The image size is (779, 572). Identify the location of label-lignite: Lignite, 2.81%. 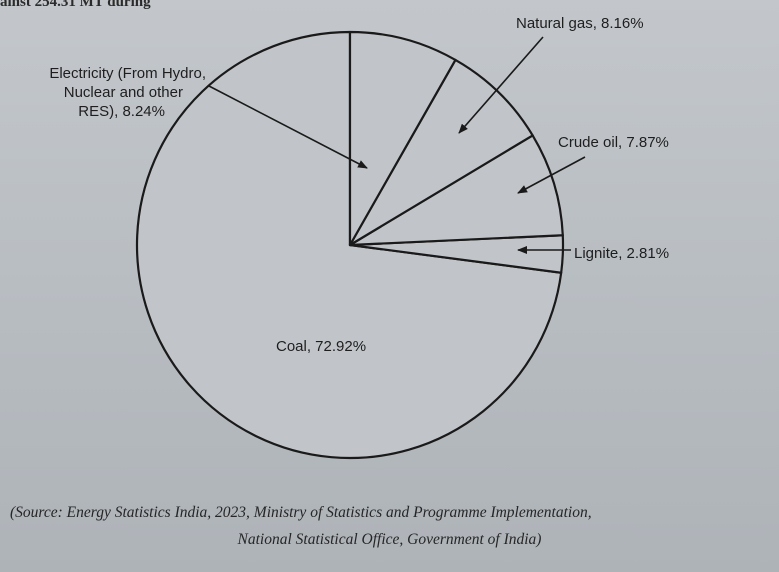
(621, 253).